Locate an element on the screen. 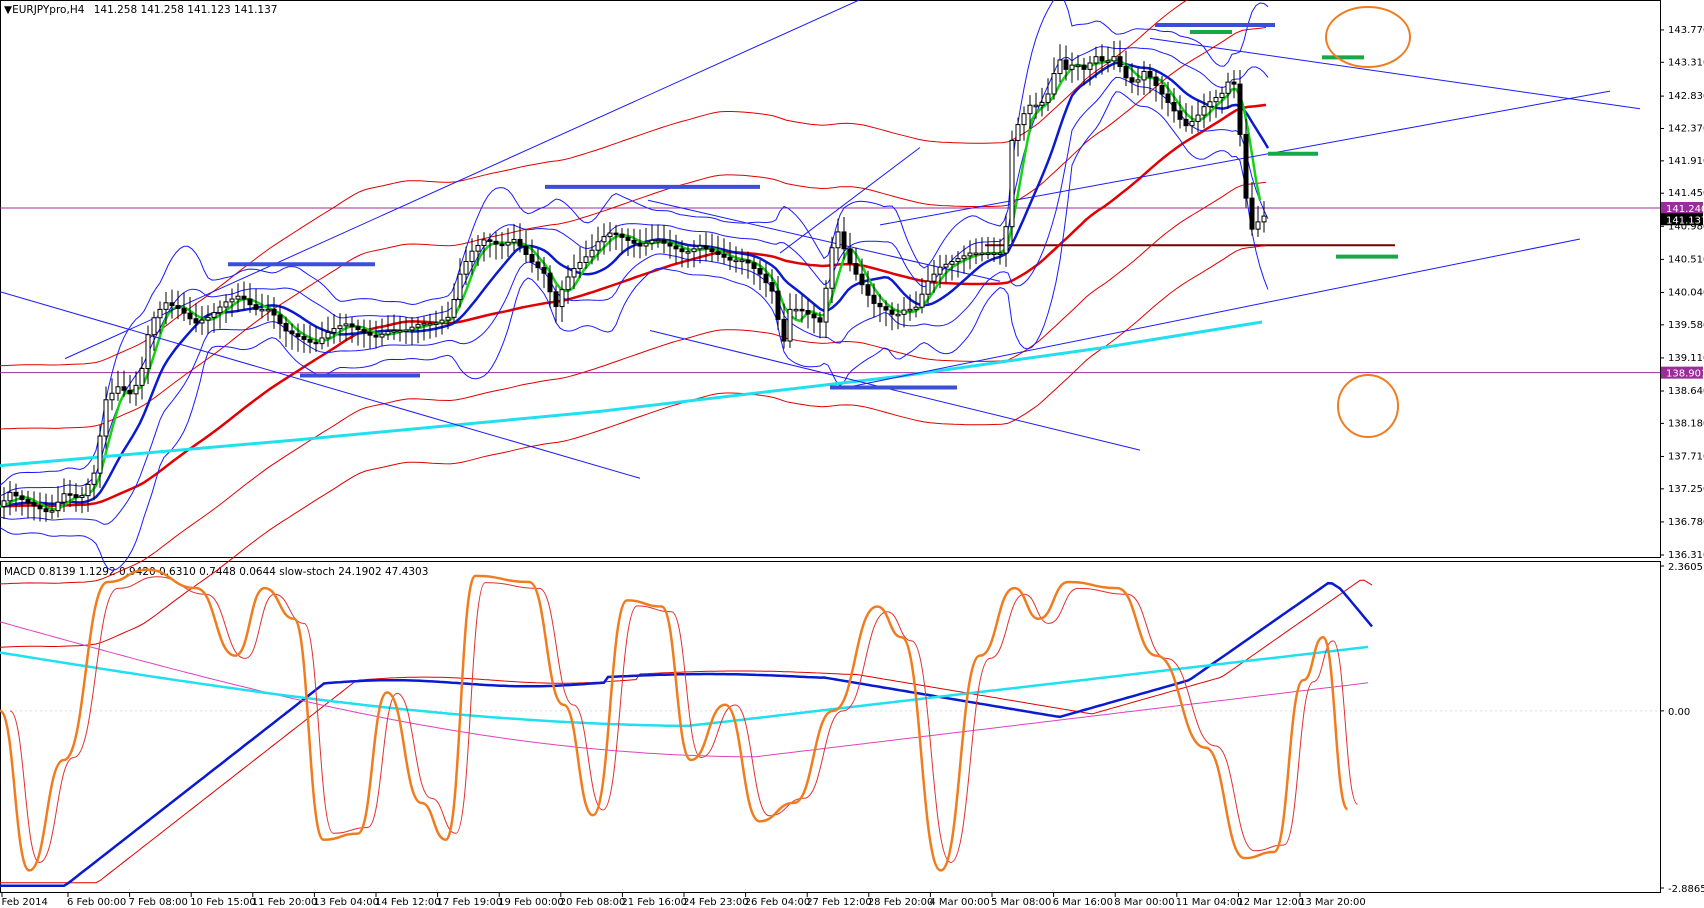 The width and height of the screenshot is (1704, 908). price-tick-label: 143.310 is located at coordinates (1686, 62).